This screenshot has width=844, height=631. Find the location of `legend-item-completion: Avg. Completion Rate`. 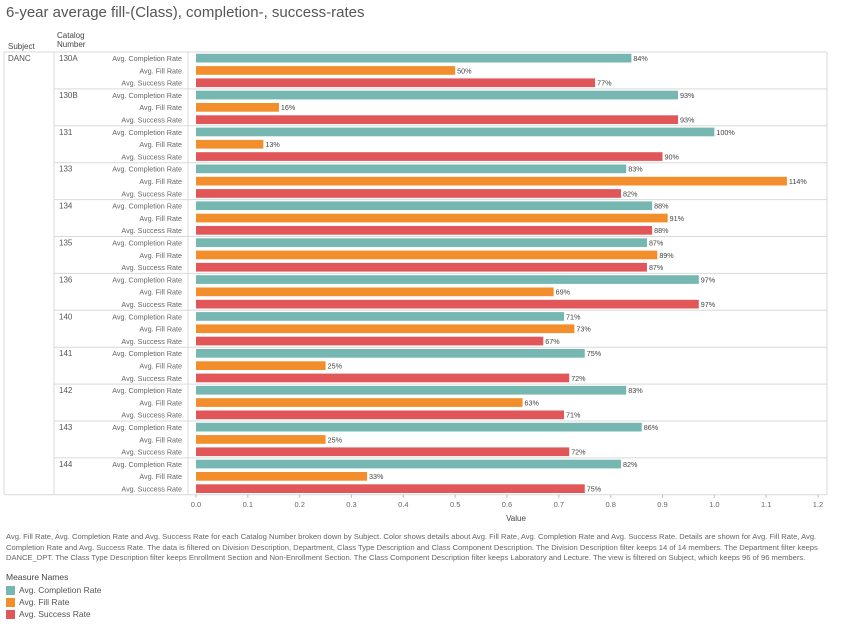

legend-item-completion: Avg. Completion Rate is located at coordinates (54, 590).